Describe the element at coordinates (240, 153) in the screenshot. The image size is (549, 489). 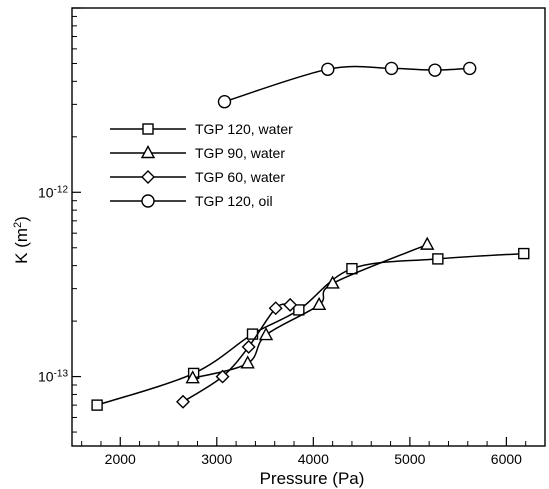
I see `legend-label: TGP 90, water` at that location.